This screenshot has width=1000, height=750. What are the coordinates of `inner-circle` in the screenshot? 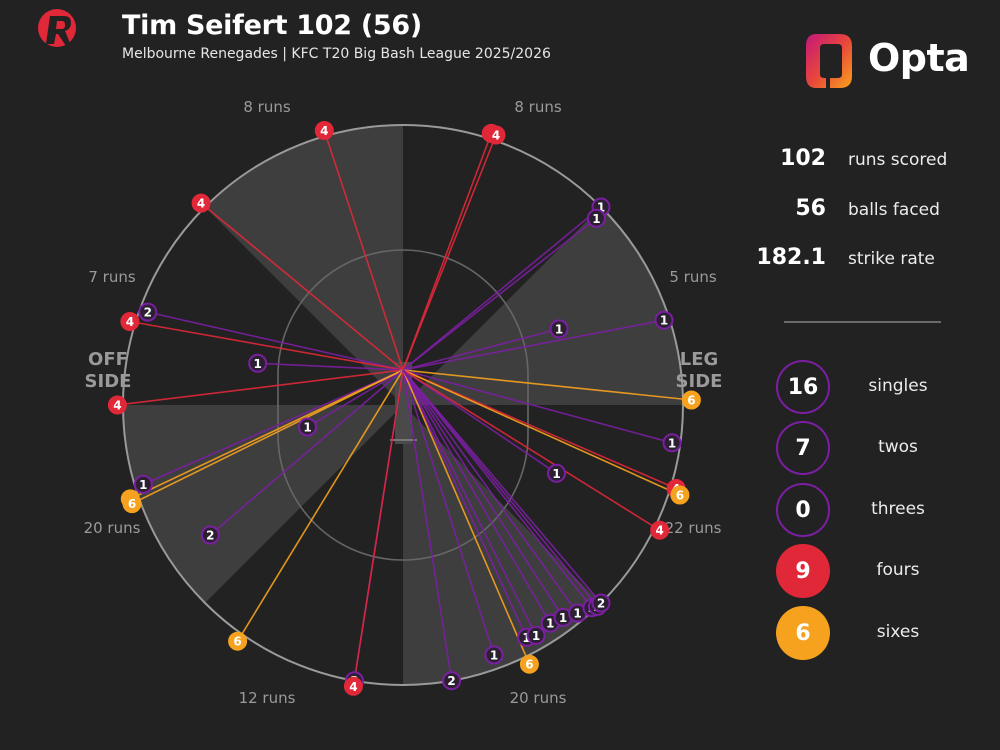 It's located at (403, 405).